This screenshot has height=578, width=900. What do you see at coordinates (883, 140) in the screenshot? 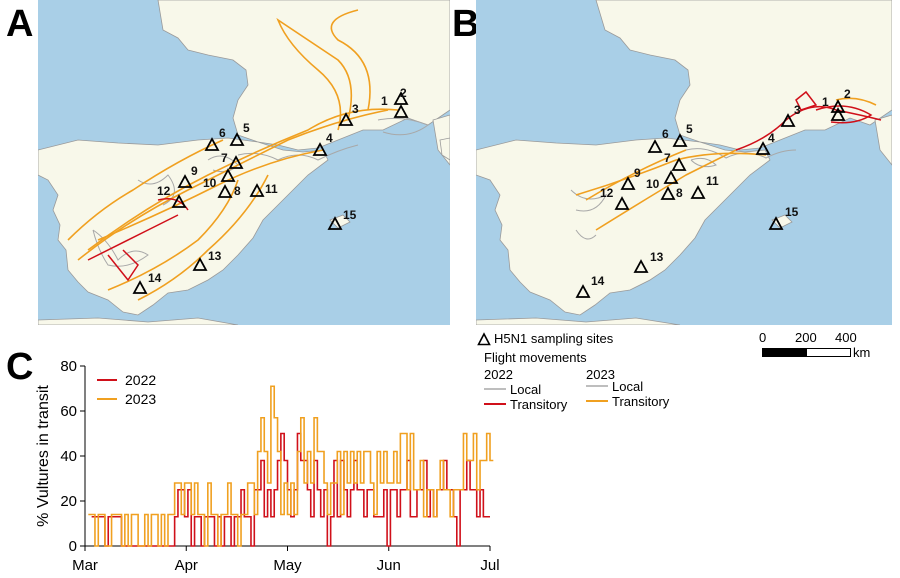
I see `land-italy` at bounding box center [883, 140].